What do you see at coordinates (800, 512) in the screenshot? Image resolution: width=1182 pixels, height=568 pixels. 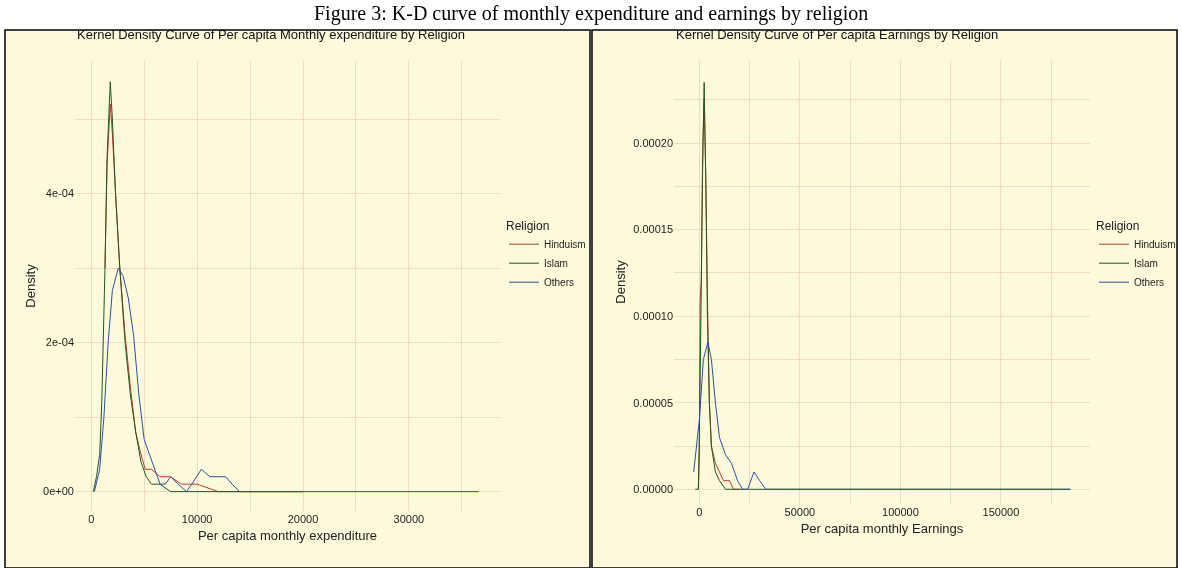 I see `x-tick-label: 50000` at bounding box center [800, 512].